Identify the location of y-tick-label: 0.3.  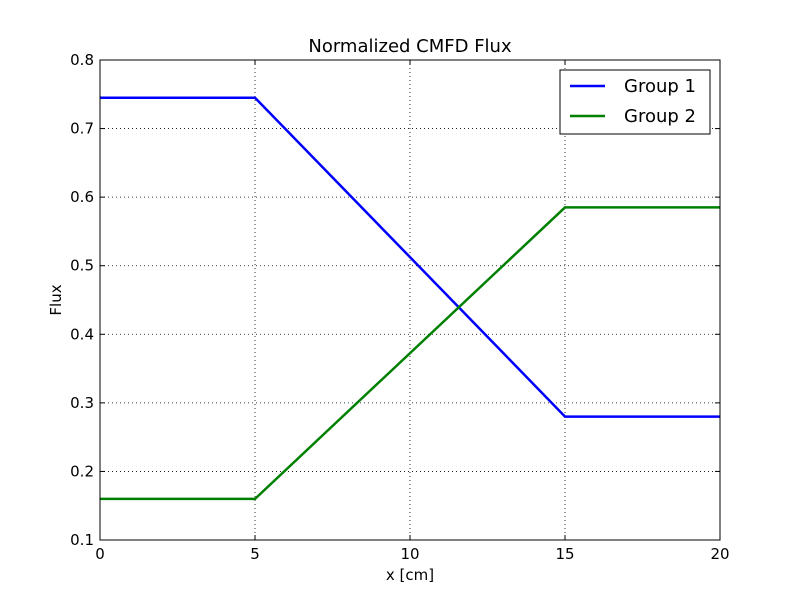
(82, 403).